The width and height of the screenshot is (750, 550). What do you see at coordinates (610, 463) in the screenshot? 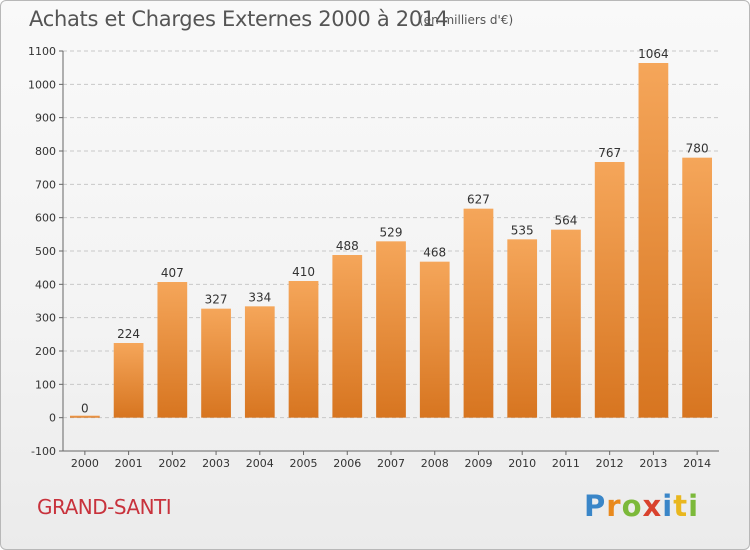
I see `x-tick-label: 2012` at bounding box center [610, 463].